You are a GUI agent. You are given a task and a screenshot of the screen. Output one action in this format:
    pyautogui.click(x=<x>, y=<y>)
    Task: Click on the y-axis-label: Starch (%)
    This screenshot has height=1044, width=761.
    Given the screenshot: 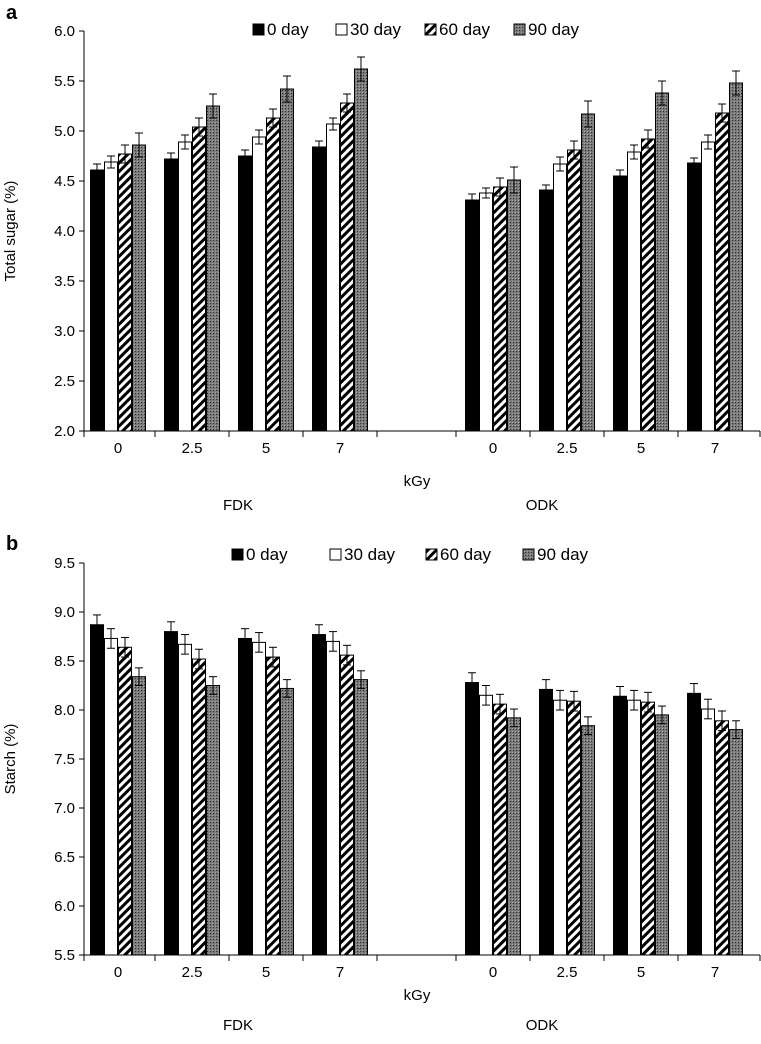 What is the action you would take?
    pyautogui.click(x=10, y=759)
    